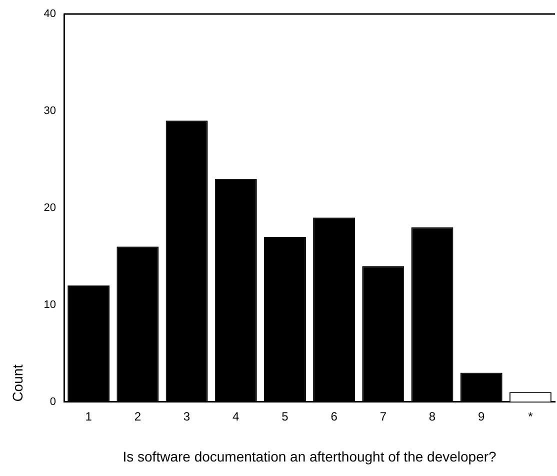 The image size is (557, 476). Describe the element at coordinates (309, 456) in the screenshot. I see `x-axis-title: Is software documentation an afterthought of the developer?` at that location.